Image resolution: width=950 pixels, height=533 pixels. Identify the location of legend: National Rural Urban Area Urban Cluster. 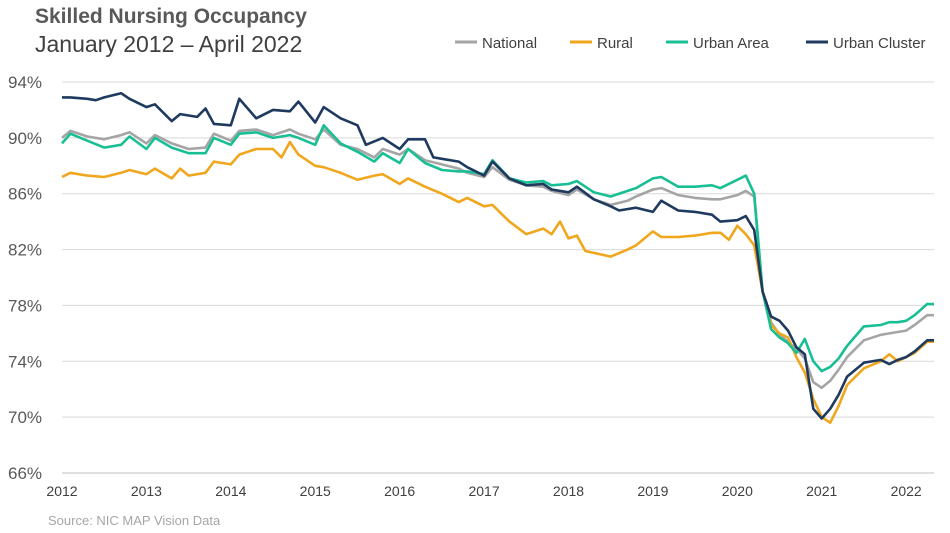
(690, 43).